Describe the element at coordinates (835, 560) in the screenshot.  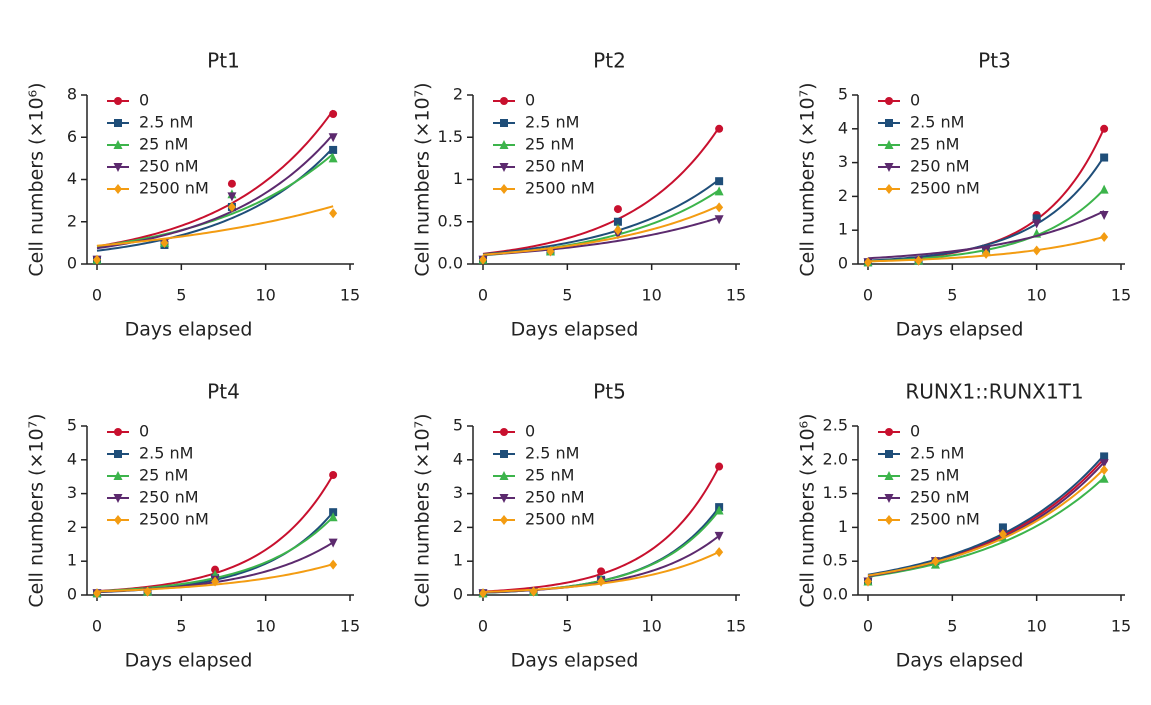
I see `y-tick-label: 0.5` at that location.